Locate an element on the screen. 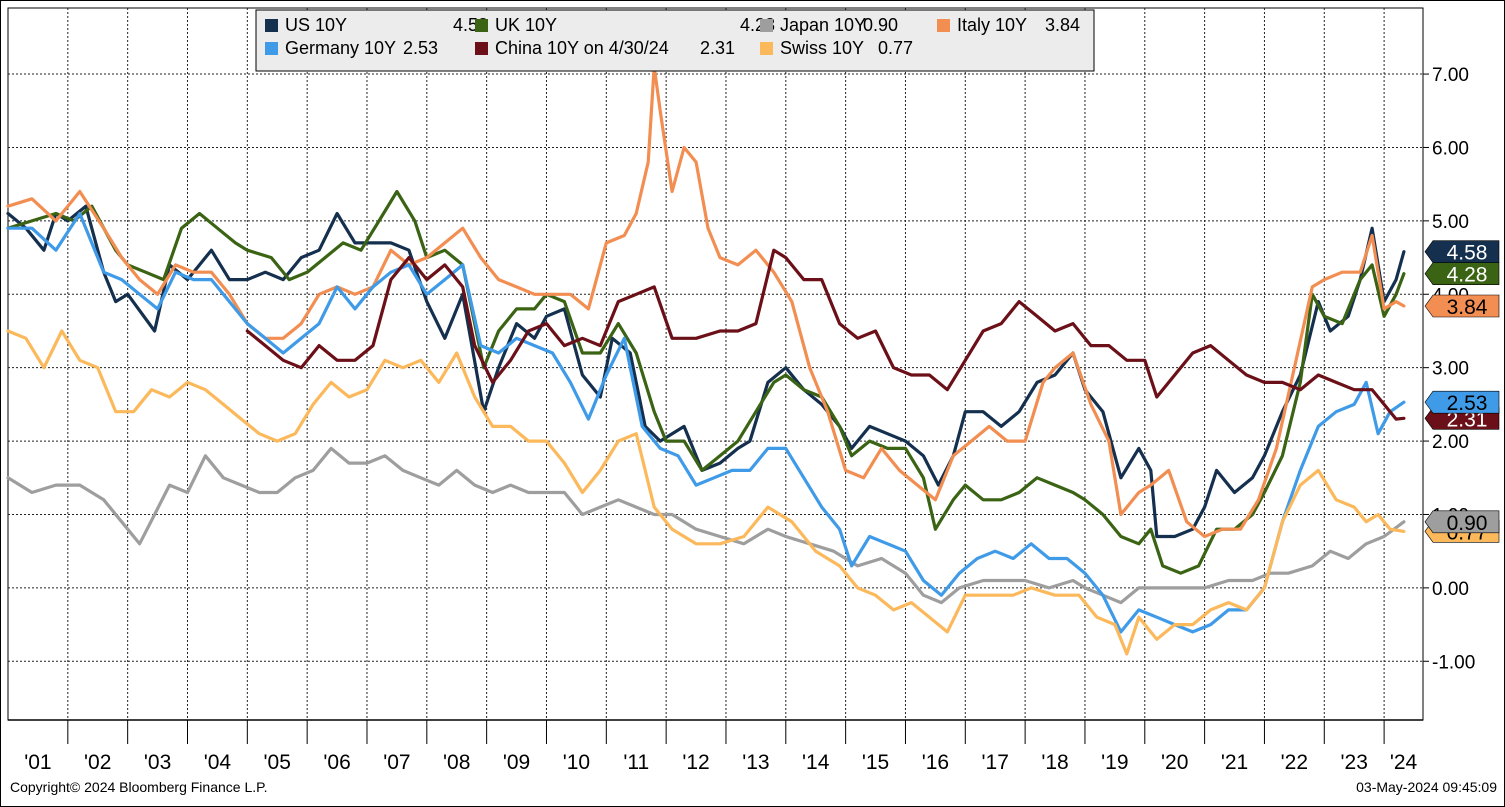 The width and height of the screenshot is (1505, 807). x-tick-label: '03 is located at coordinates (157, 762).